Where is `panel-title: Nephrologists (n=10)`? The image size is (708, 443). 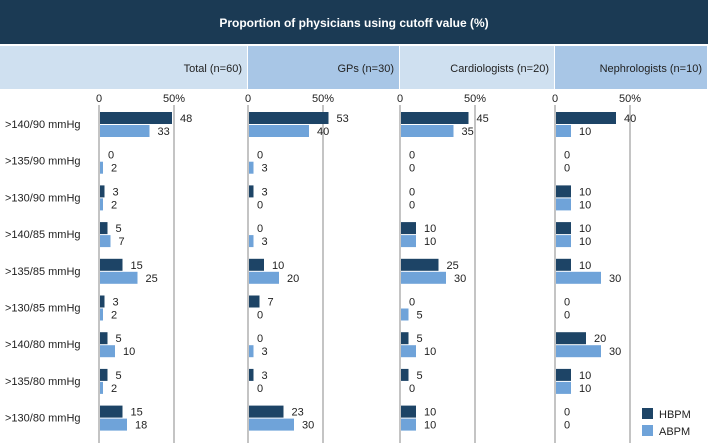
panel-title: Nephrologists (n=10) is located at coordinates (651, 69).